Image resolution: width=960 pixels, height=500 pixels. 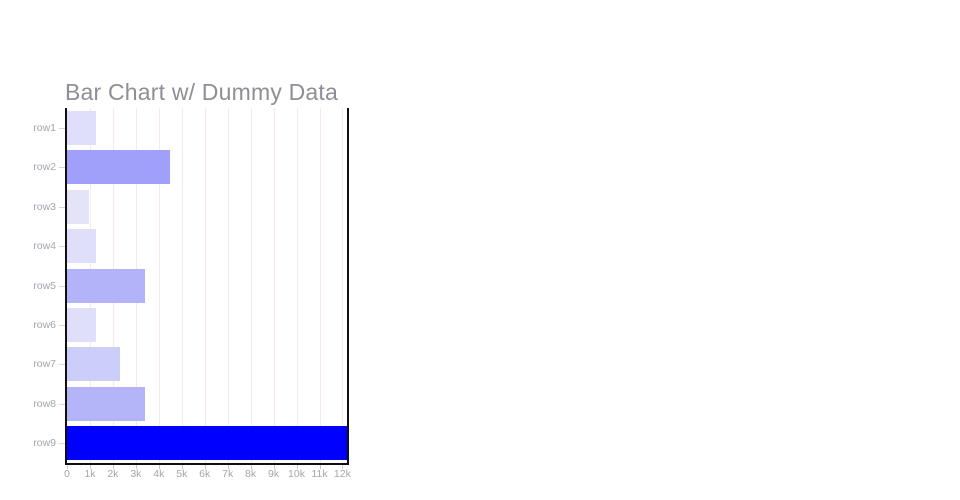 I want to click on bar-row9, so click(x=207, y=443).